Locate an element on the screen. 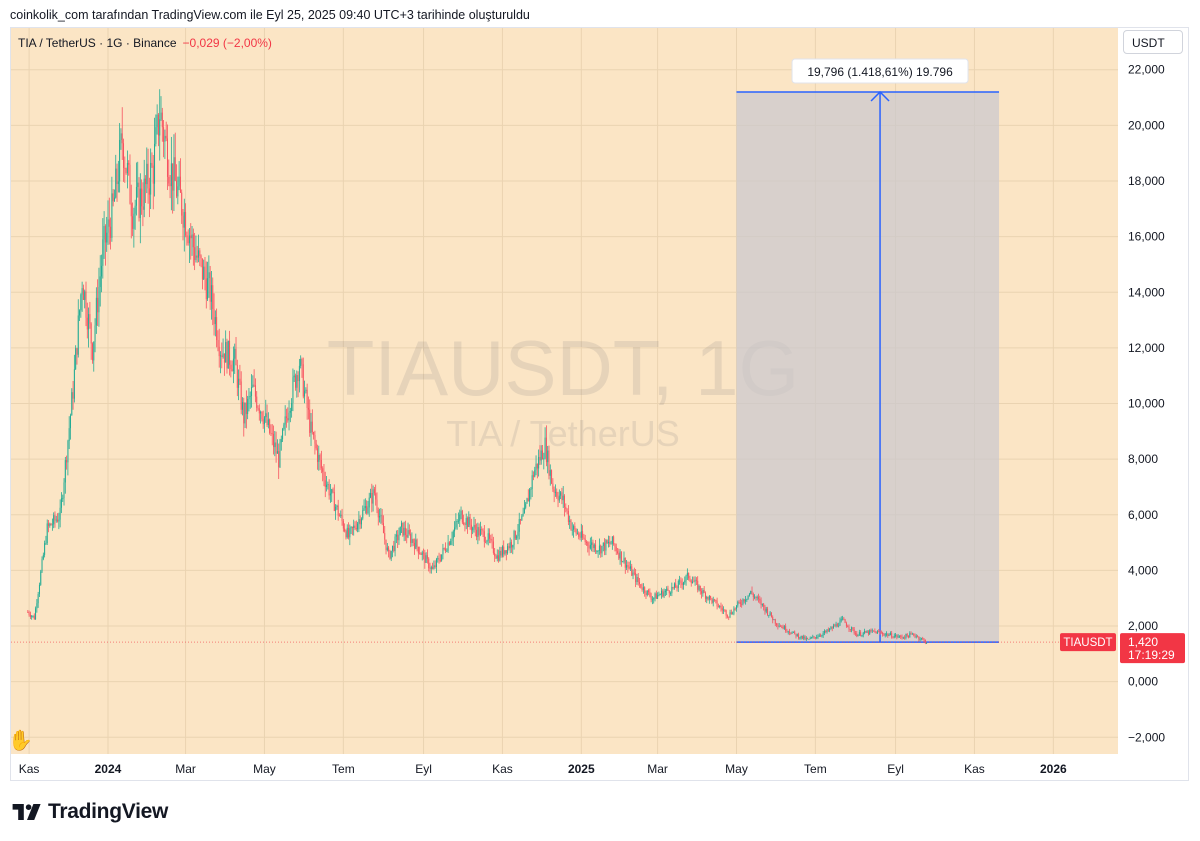  time-tick-label: Tem is located at coordinates (815, 769).